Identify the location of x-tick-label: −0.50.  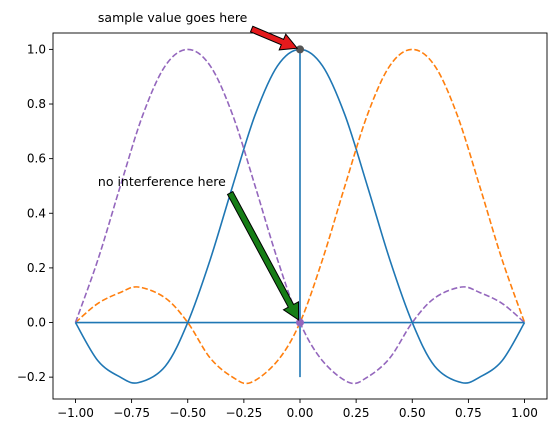
(187, 413).